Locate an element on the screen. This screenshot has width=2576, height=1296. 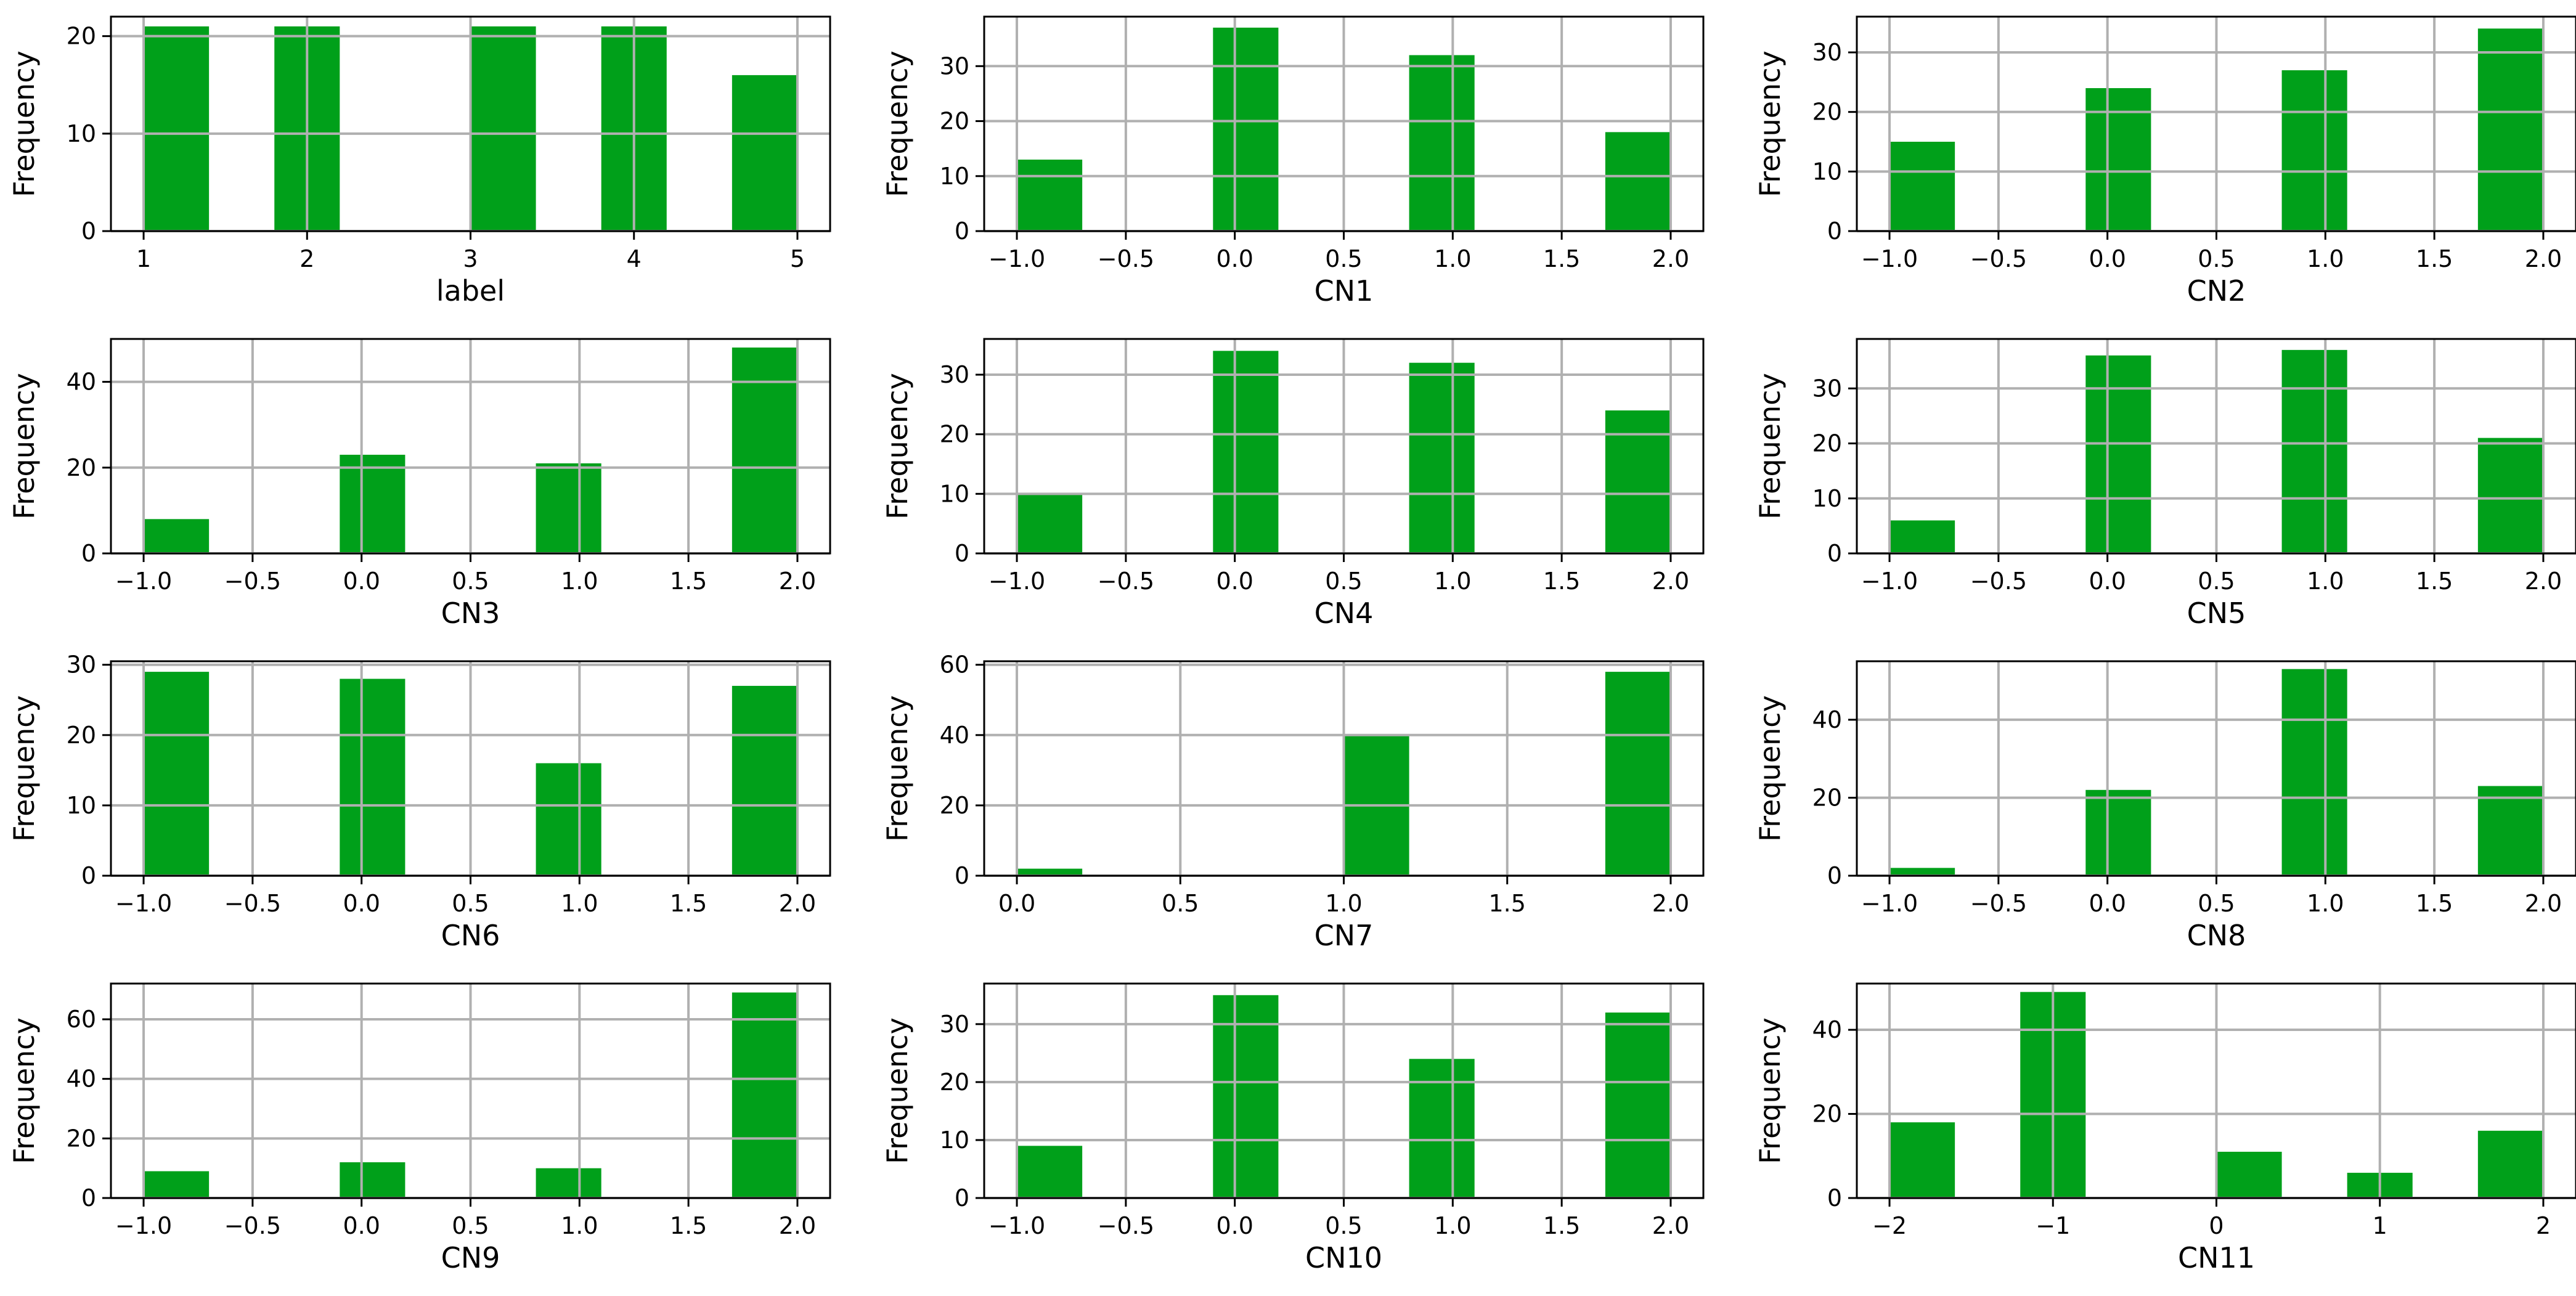
x-axis-label: CN5 is located at coordinates (2217, 613).